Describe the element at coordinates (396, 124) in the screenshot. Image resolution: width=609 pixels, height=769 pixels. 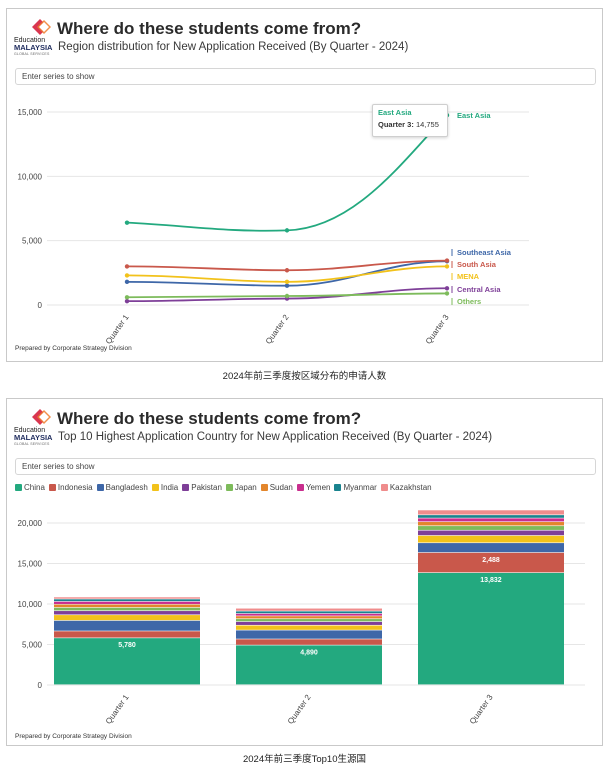
I see `tooltip-label: Quarter 3:` at that location.